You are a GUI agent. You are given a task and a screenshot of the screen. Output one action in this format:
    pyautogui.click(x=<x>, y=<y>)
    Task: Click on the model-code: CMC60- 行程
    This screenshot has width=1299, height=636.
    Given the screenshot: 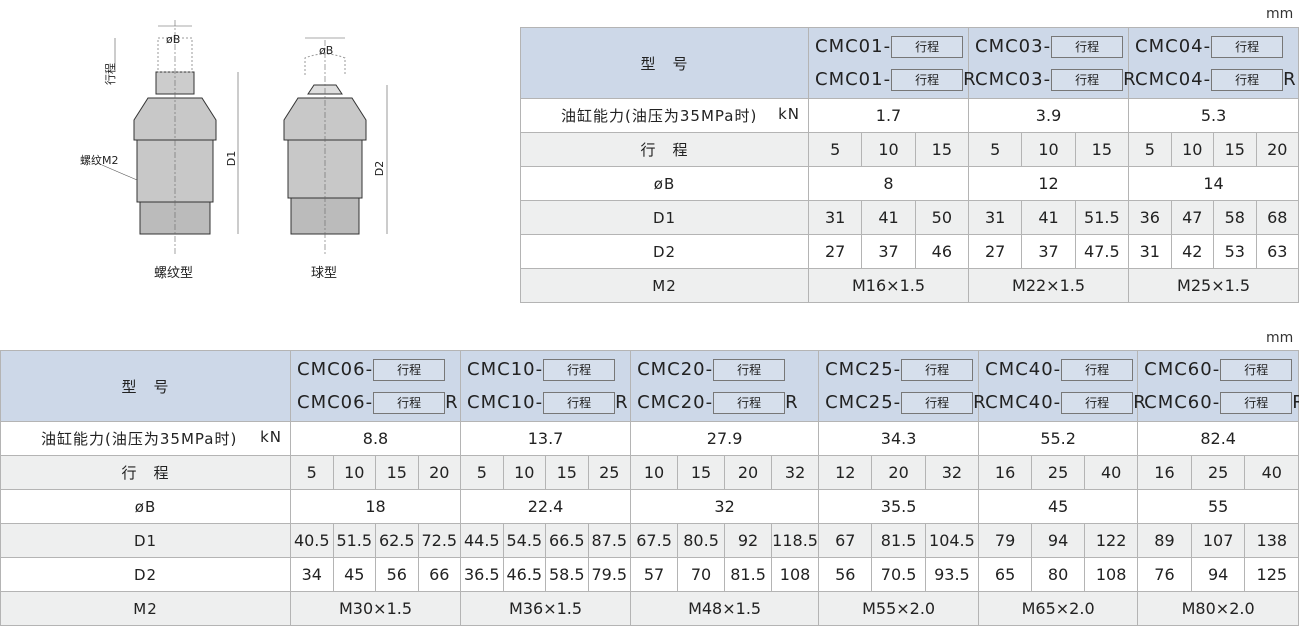 What is the action you would take?
    pyautogui.click(x=1218, y=369)
    